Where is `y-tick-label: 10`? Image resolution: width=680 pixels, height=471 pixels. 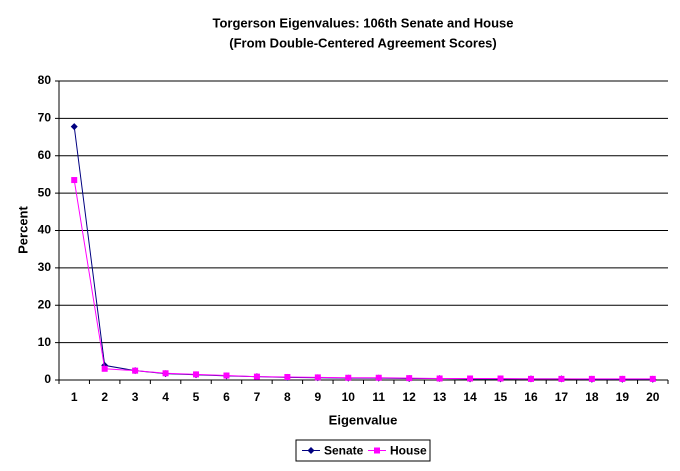
y-tick-label: 10 is located at coordinates (45, 342).